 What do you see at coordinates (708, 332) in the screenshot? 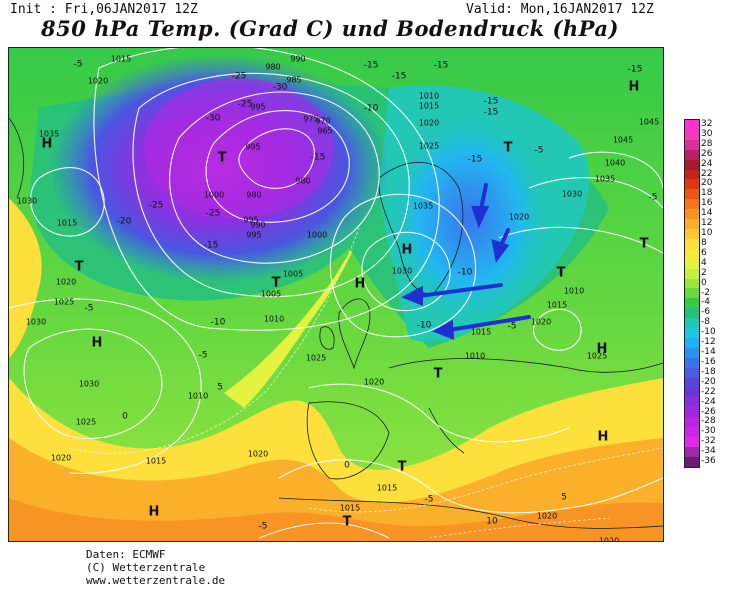
I see `color-scale-label: -10` at bounding box center [708, 332].